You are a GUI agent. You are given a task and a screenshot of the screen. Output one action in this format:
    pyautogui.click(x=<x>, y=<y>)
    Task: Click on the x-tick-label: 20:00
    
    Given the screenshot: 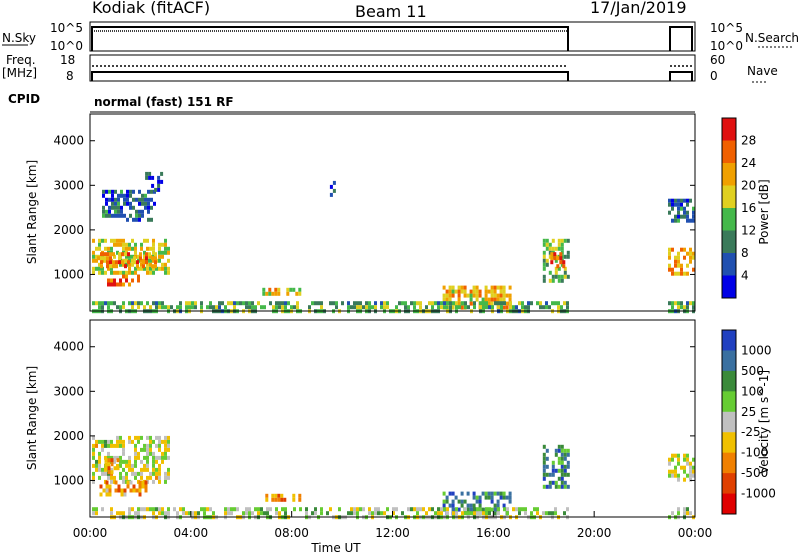 What is the action you would take?
    pyautogui.click(x=594, y=533)
    